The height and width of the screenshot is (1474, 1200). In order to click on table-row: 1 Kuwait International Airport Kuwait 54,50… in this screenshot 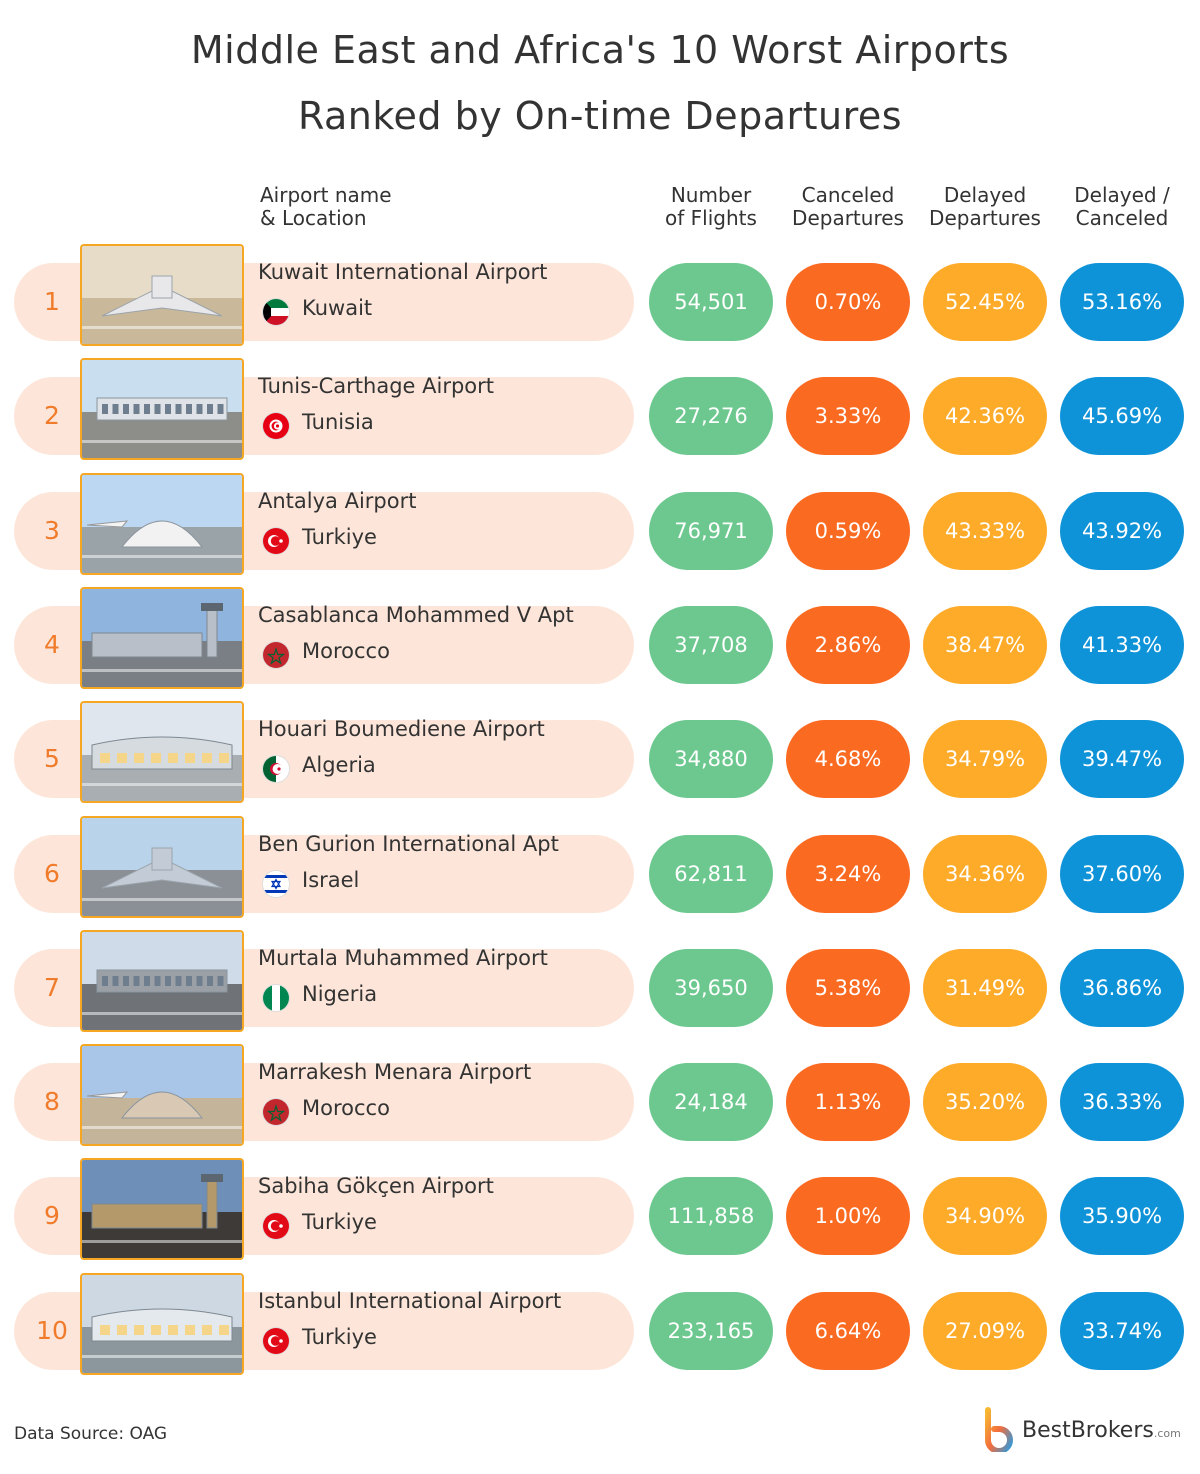, I will do `click(600, 302)`.